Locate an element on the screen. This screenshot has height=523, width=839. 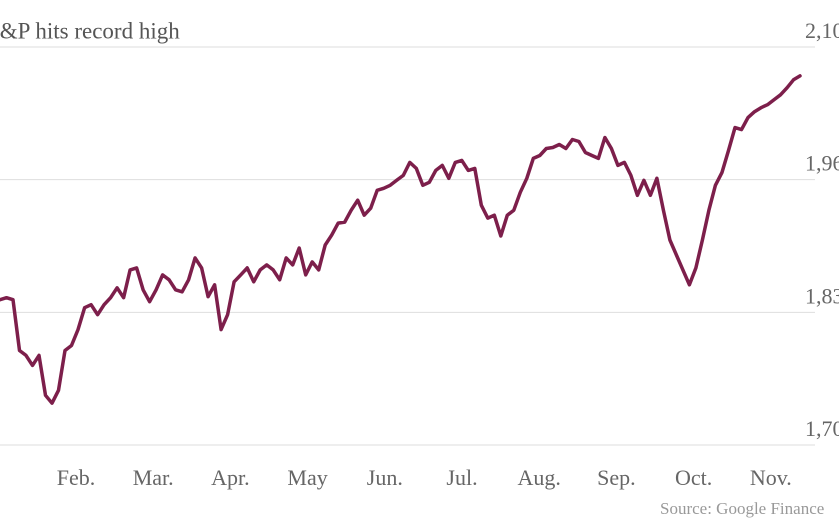
x-tick-label: Jul. is located at coordinates (461, 477).